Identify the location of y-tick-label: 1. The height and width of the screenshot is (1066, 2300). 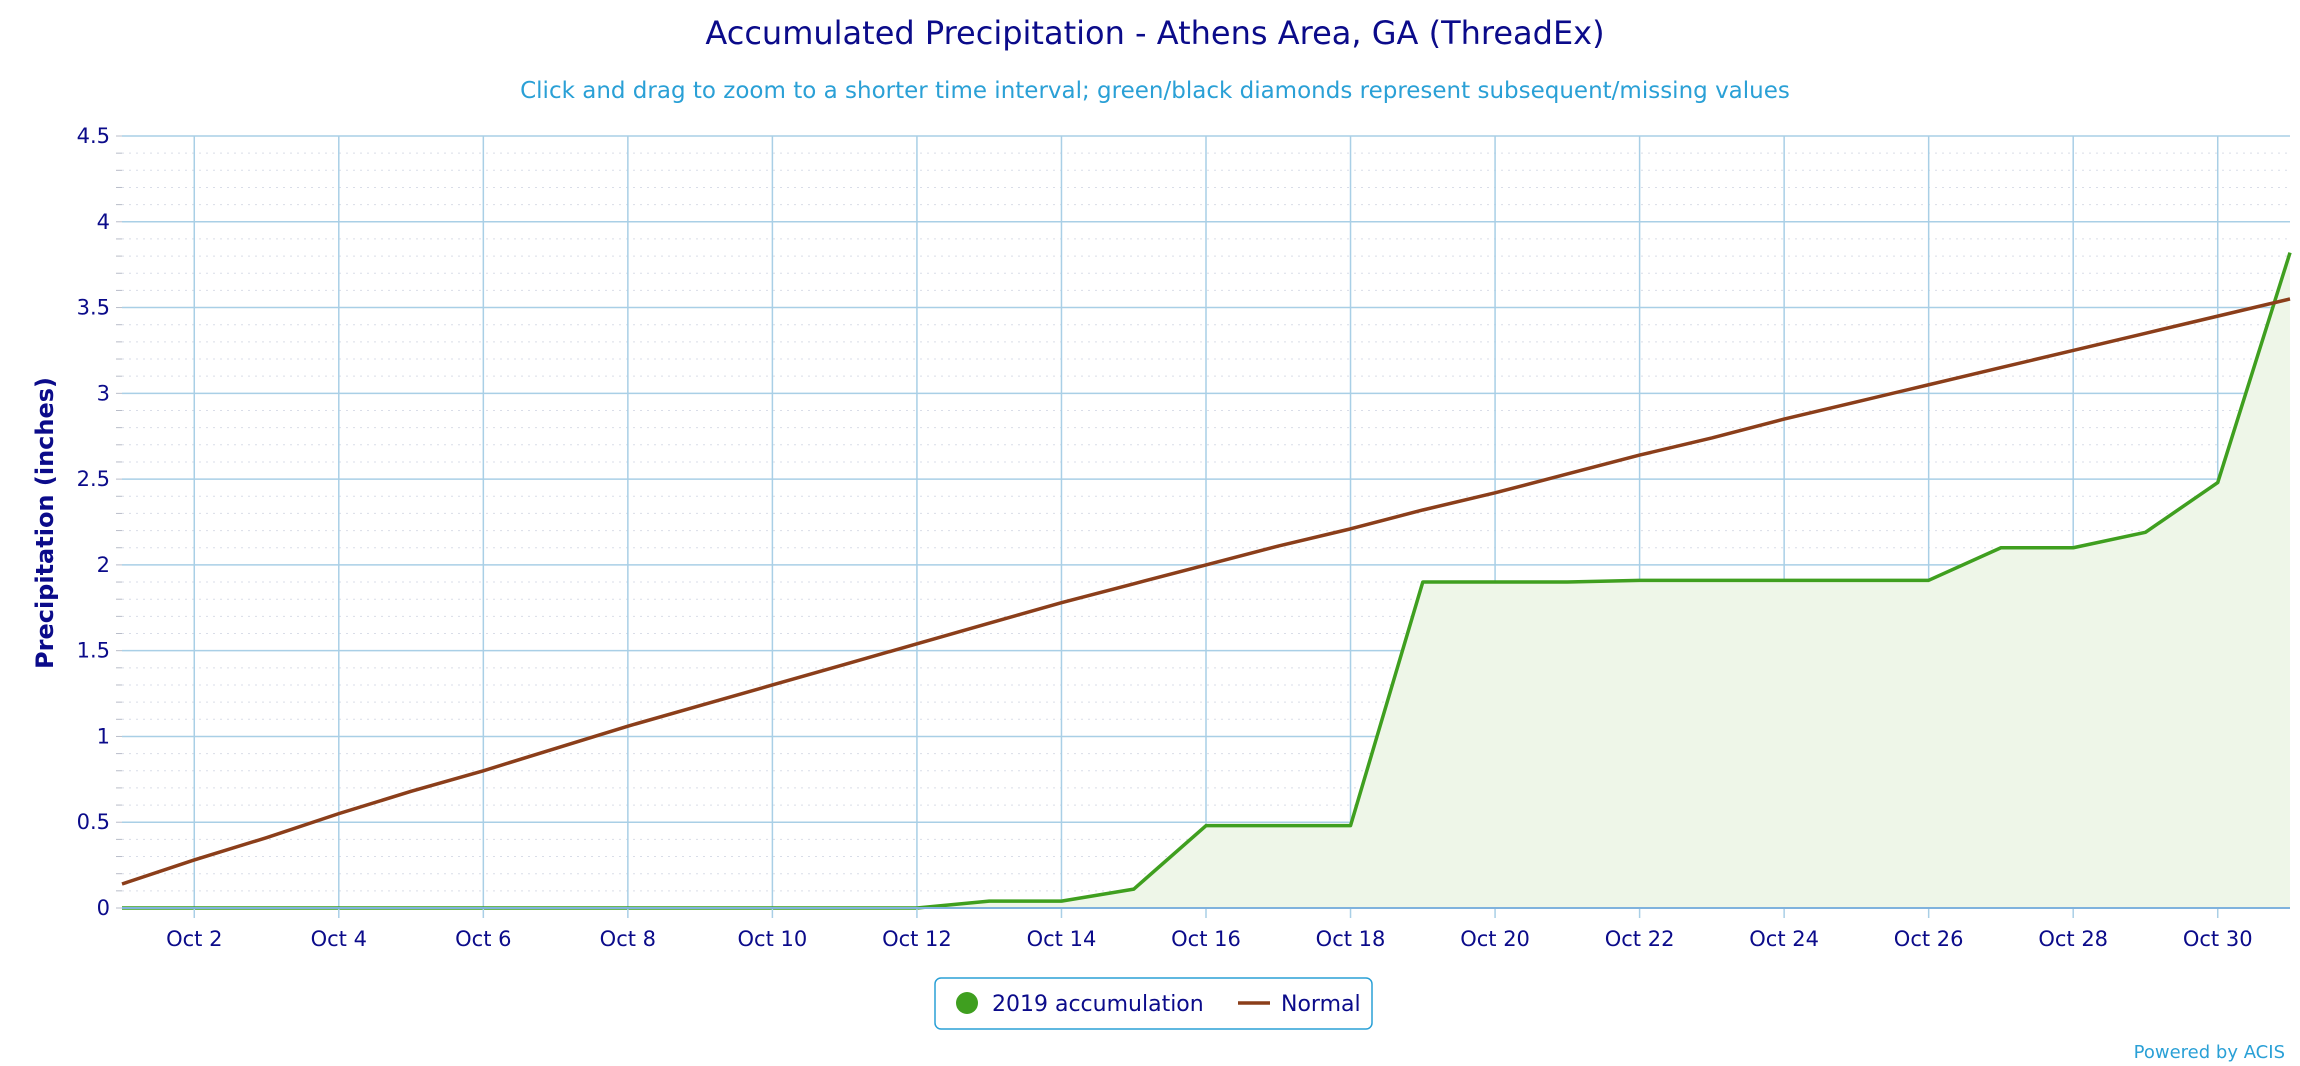
(103, 736).